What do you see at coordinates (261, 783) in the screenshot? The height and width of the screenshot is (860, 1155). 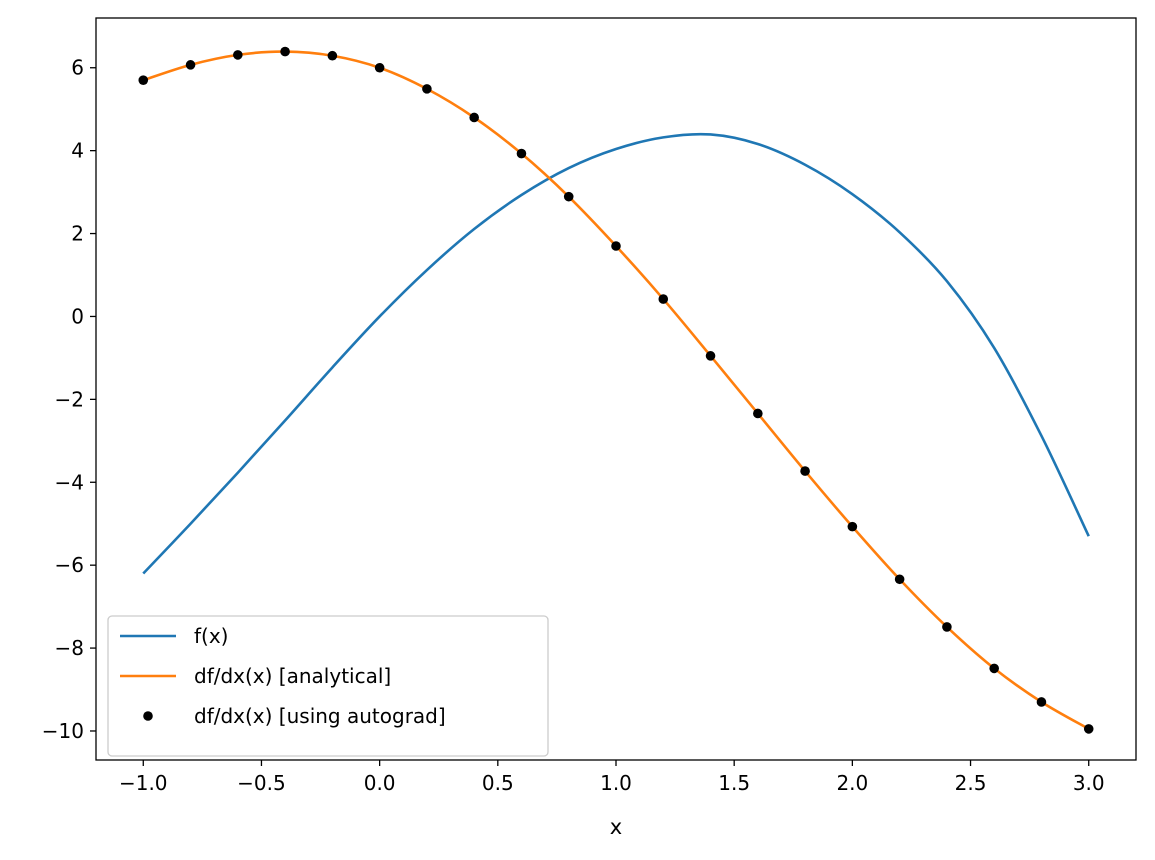 I see `x-tick-label: −0.5` at bounding box center [261, 783].